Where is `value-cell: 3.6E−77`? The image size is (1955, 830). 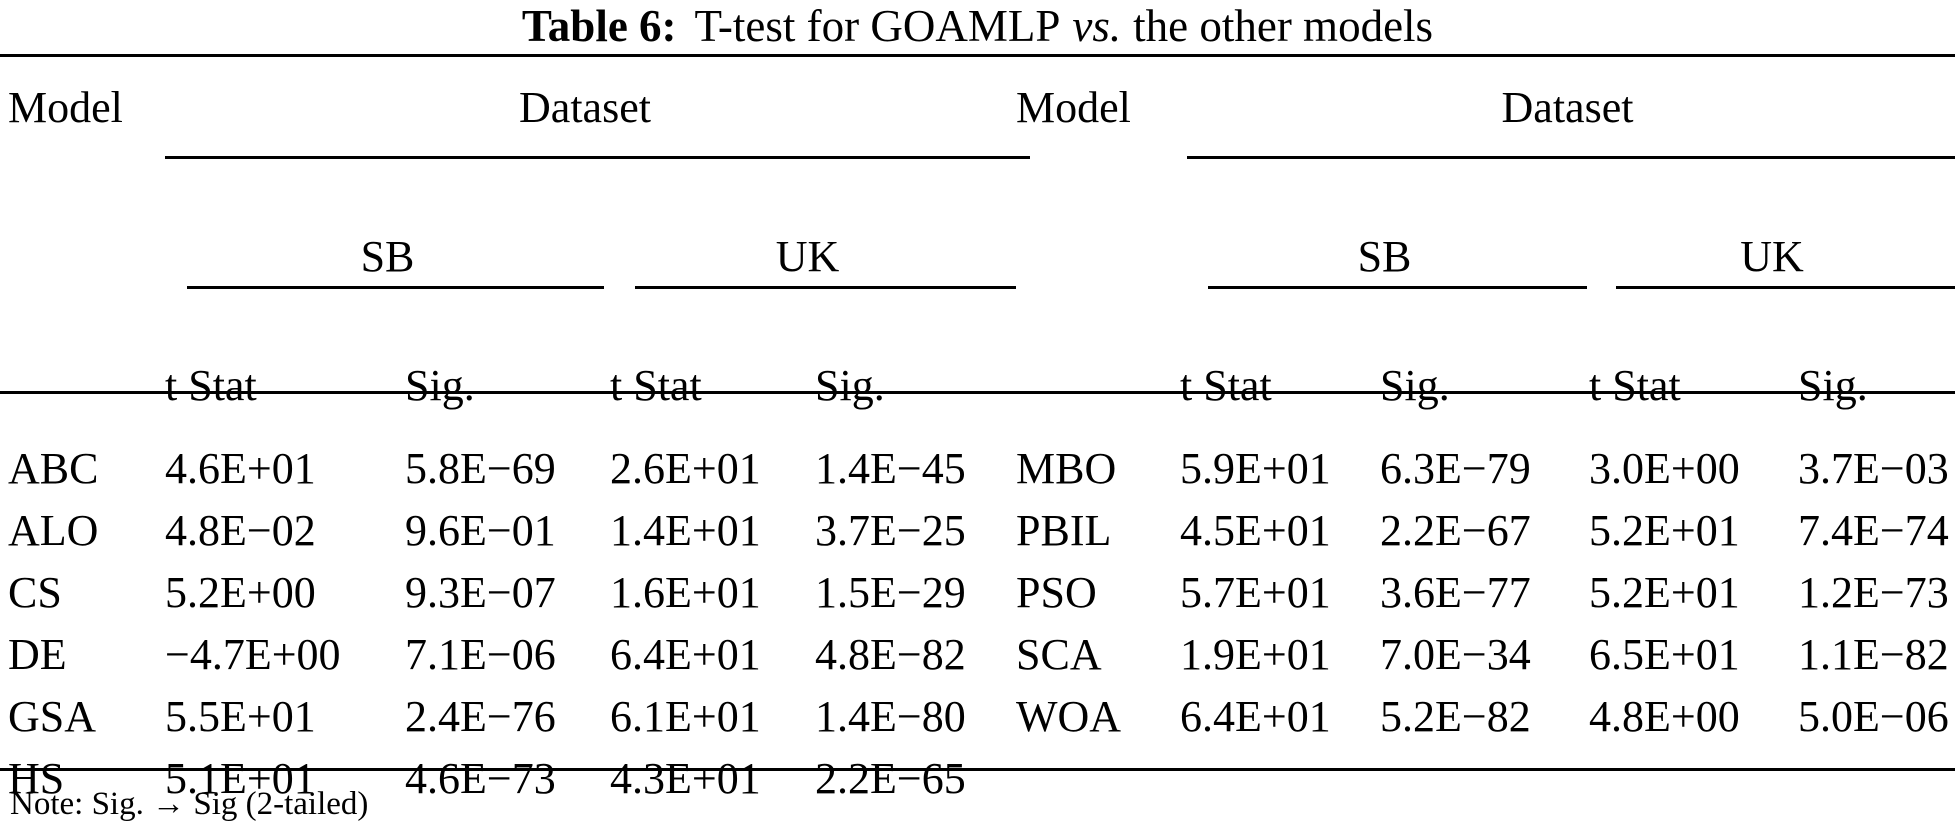
value-cell: 3.6E−77 is located at coordinates (1455, 592).